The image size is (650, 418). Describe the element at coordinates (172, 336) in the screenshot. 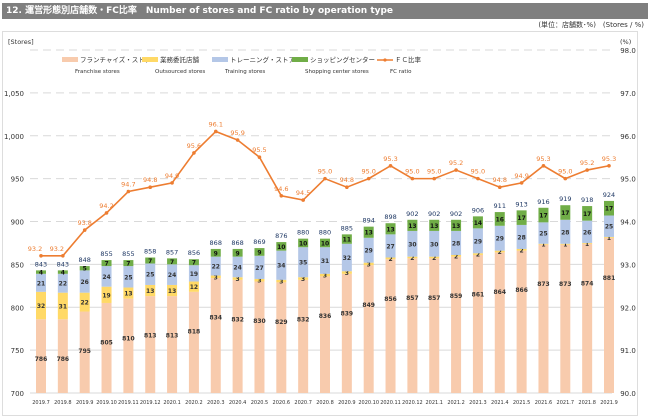

I see `bar-data-label: 813` at that location.